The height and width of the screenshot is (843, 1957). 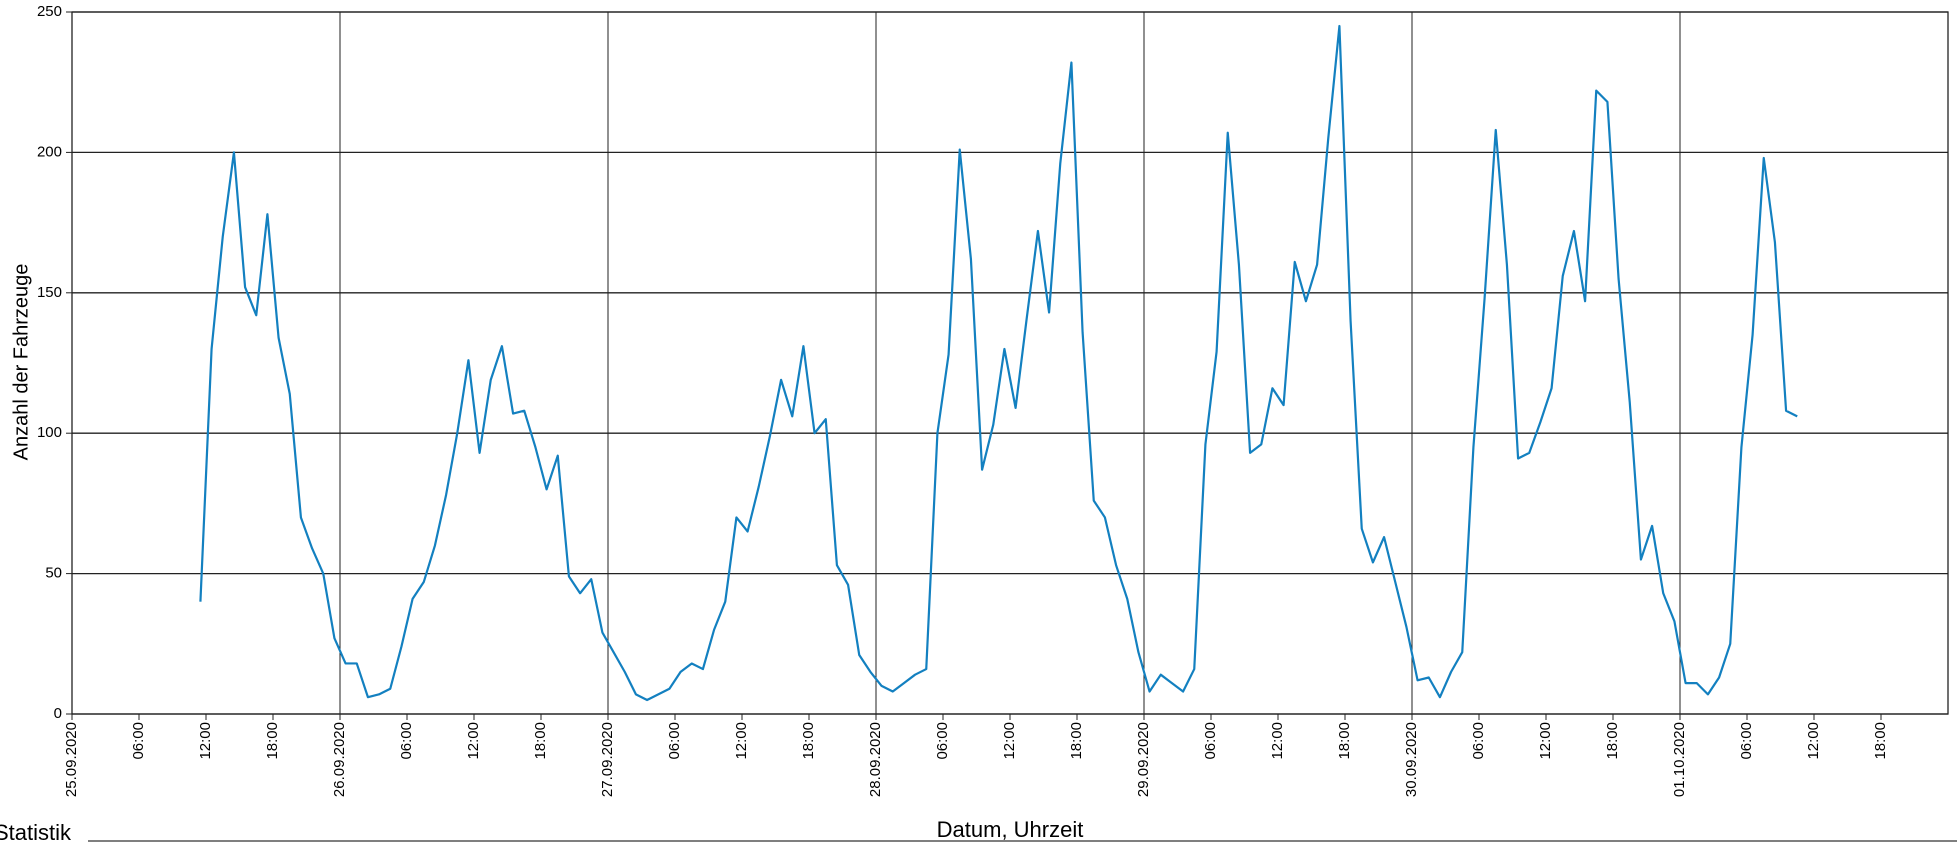 I want to click on y-tick-label: 150, so click(x=49, y=292).